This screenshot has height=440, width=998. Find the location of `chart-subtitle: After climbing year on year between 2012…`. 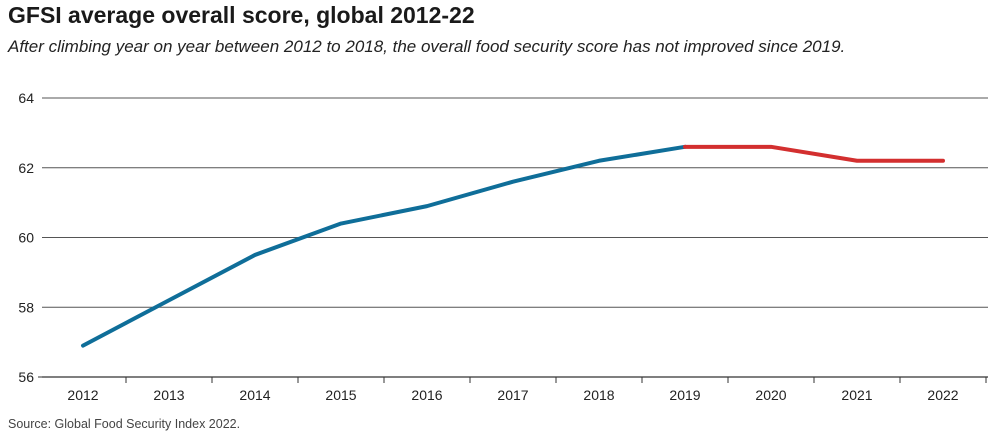

chart-subtitle: After climbing year on year between 2012… is located at coordinates (427, 46).